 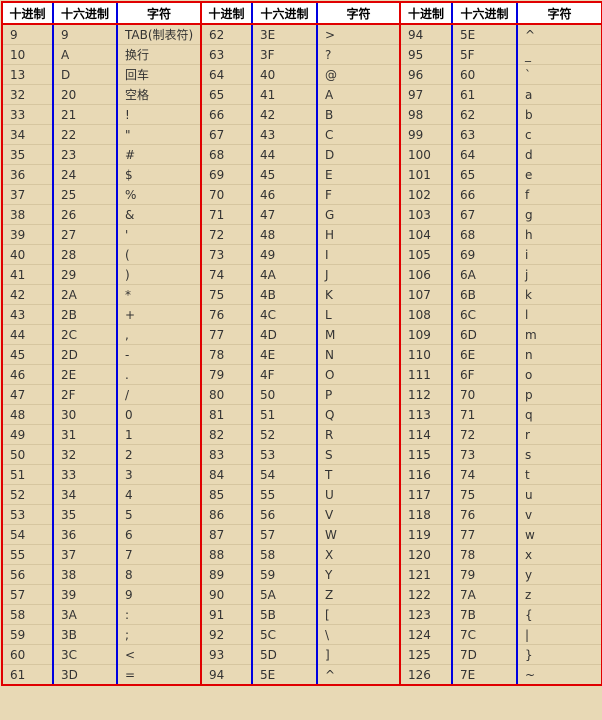 I want to click on cell-decimal: 66, so click(x=226, y=114).